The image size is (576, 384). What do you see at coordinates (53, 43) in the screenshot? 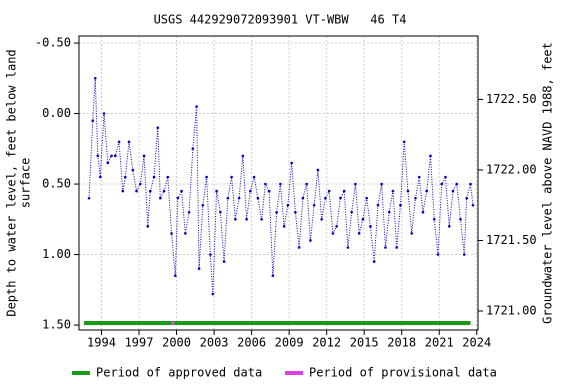
I see `y-tick-label: -0.50` at bounding box center [53, 43].